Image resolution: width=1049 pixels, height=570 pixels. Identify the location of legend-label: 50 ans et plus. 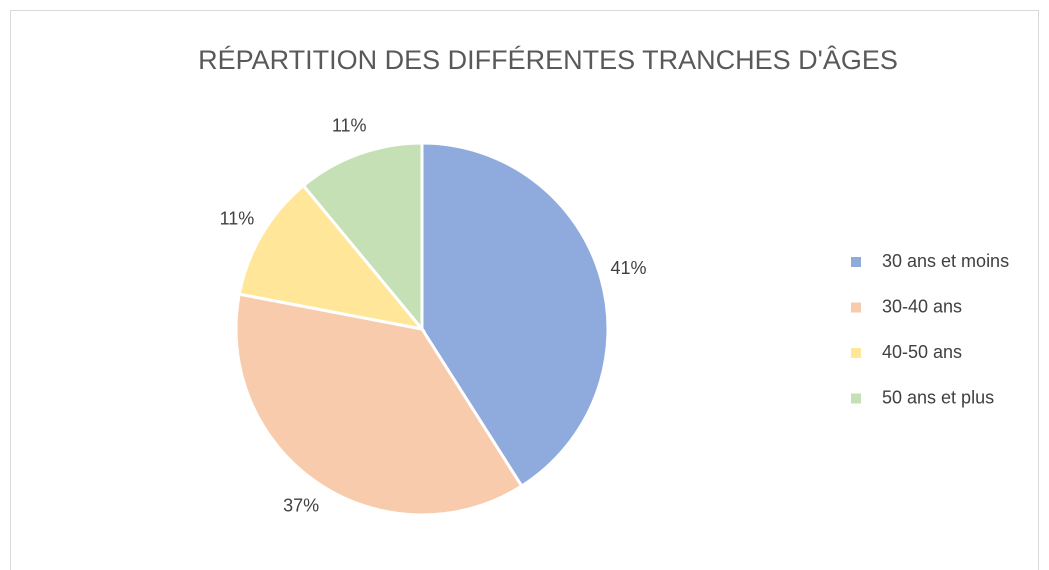
(938, 397).